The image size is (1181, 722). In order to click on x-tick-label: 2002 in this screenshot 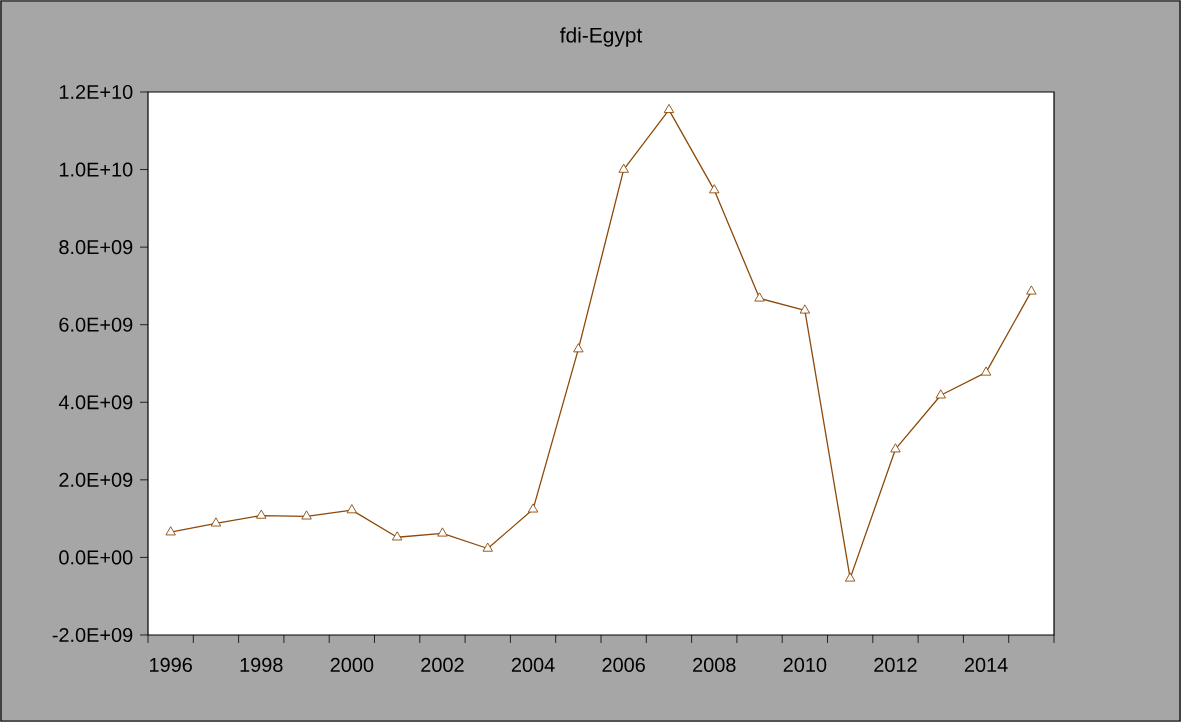, I will do `click(442, 664)`.